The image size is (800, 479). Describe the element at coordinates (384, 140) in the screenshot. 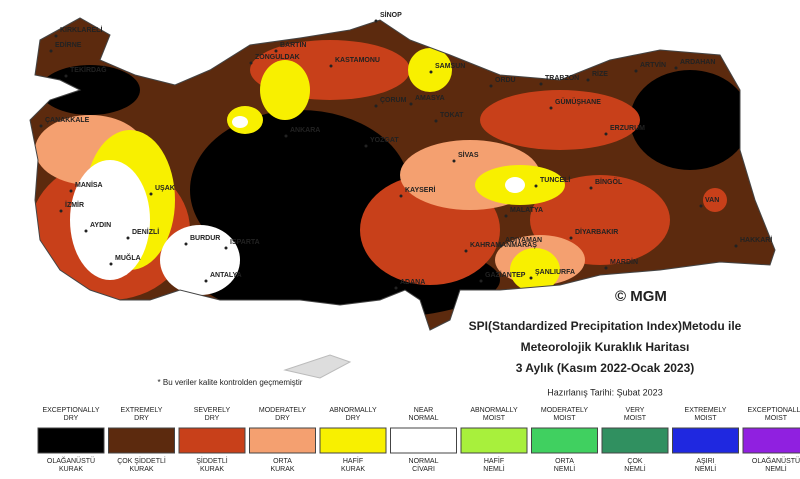

I see `city-label: YOZGAT` at that location.